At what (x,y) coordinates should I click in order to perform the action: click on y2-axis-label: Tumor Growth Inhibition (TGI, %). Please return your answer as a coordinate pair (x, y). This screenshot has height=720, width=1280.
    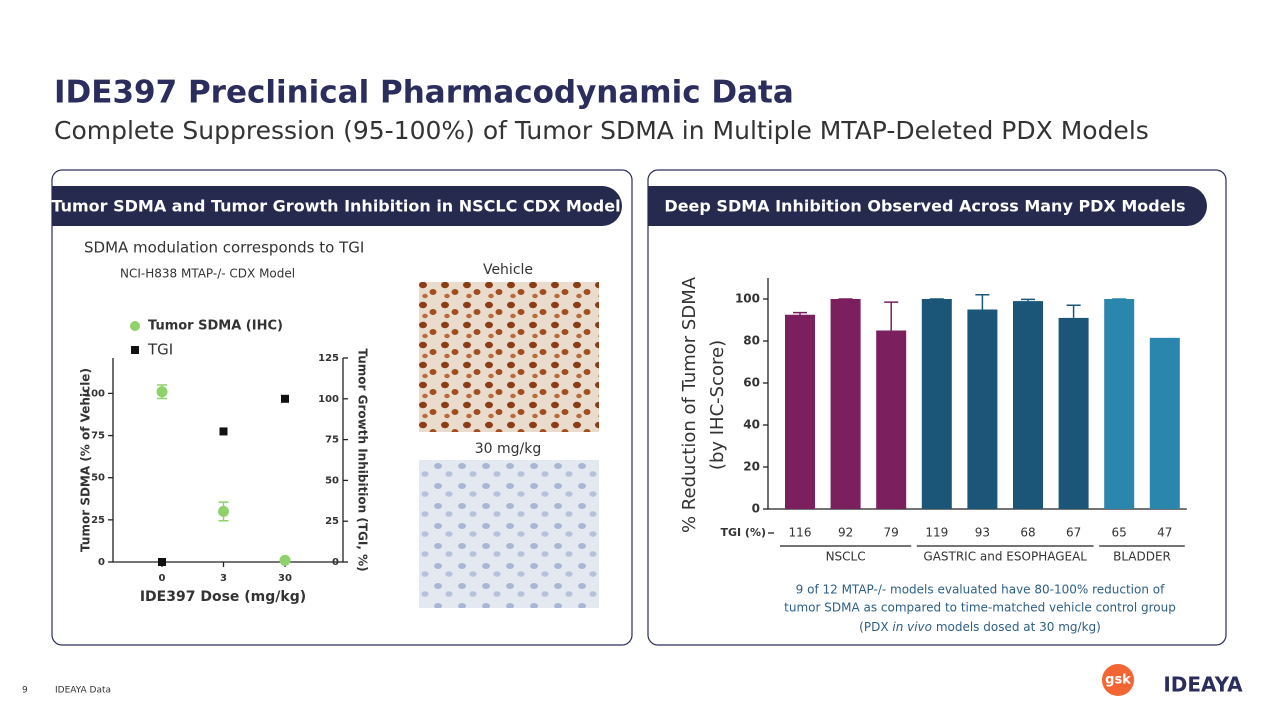
    Looking at the image, I should click on (363, 459).